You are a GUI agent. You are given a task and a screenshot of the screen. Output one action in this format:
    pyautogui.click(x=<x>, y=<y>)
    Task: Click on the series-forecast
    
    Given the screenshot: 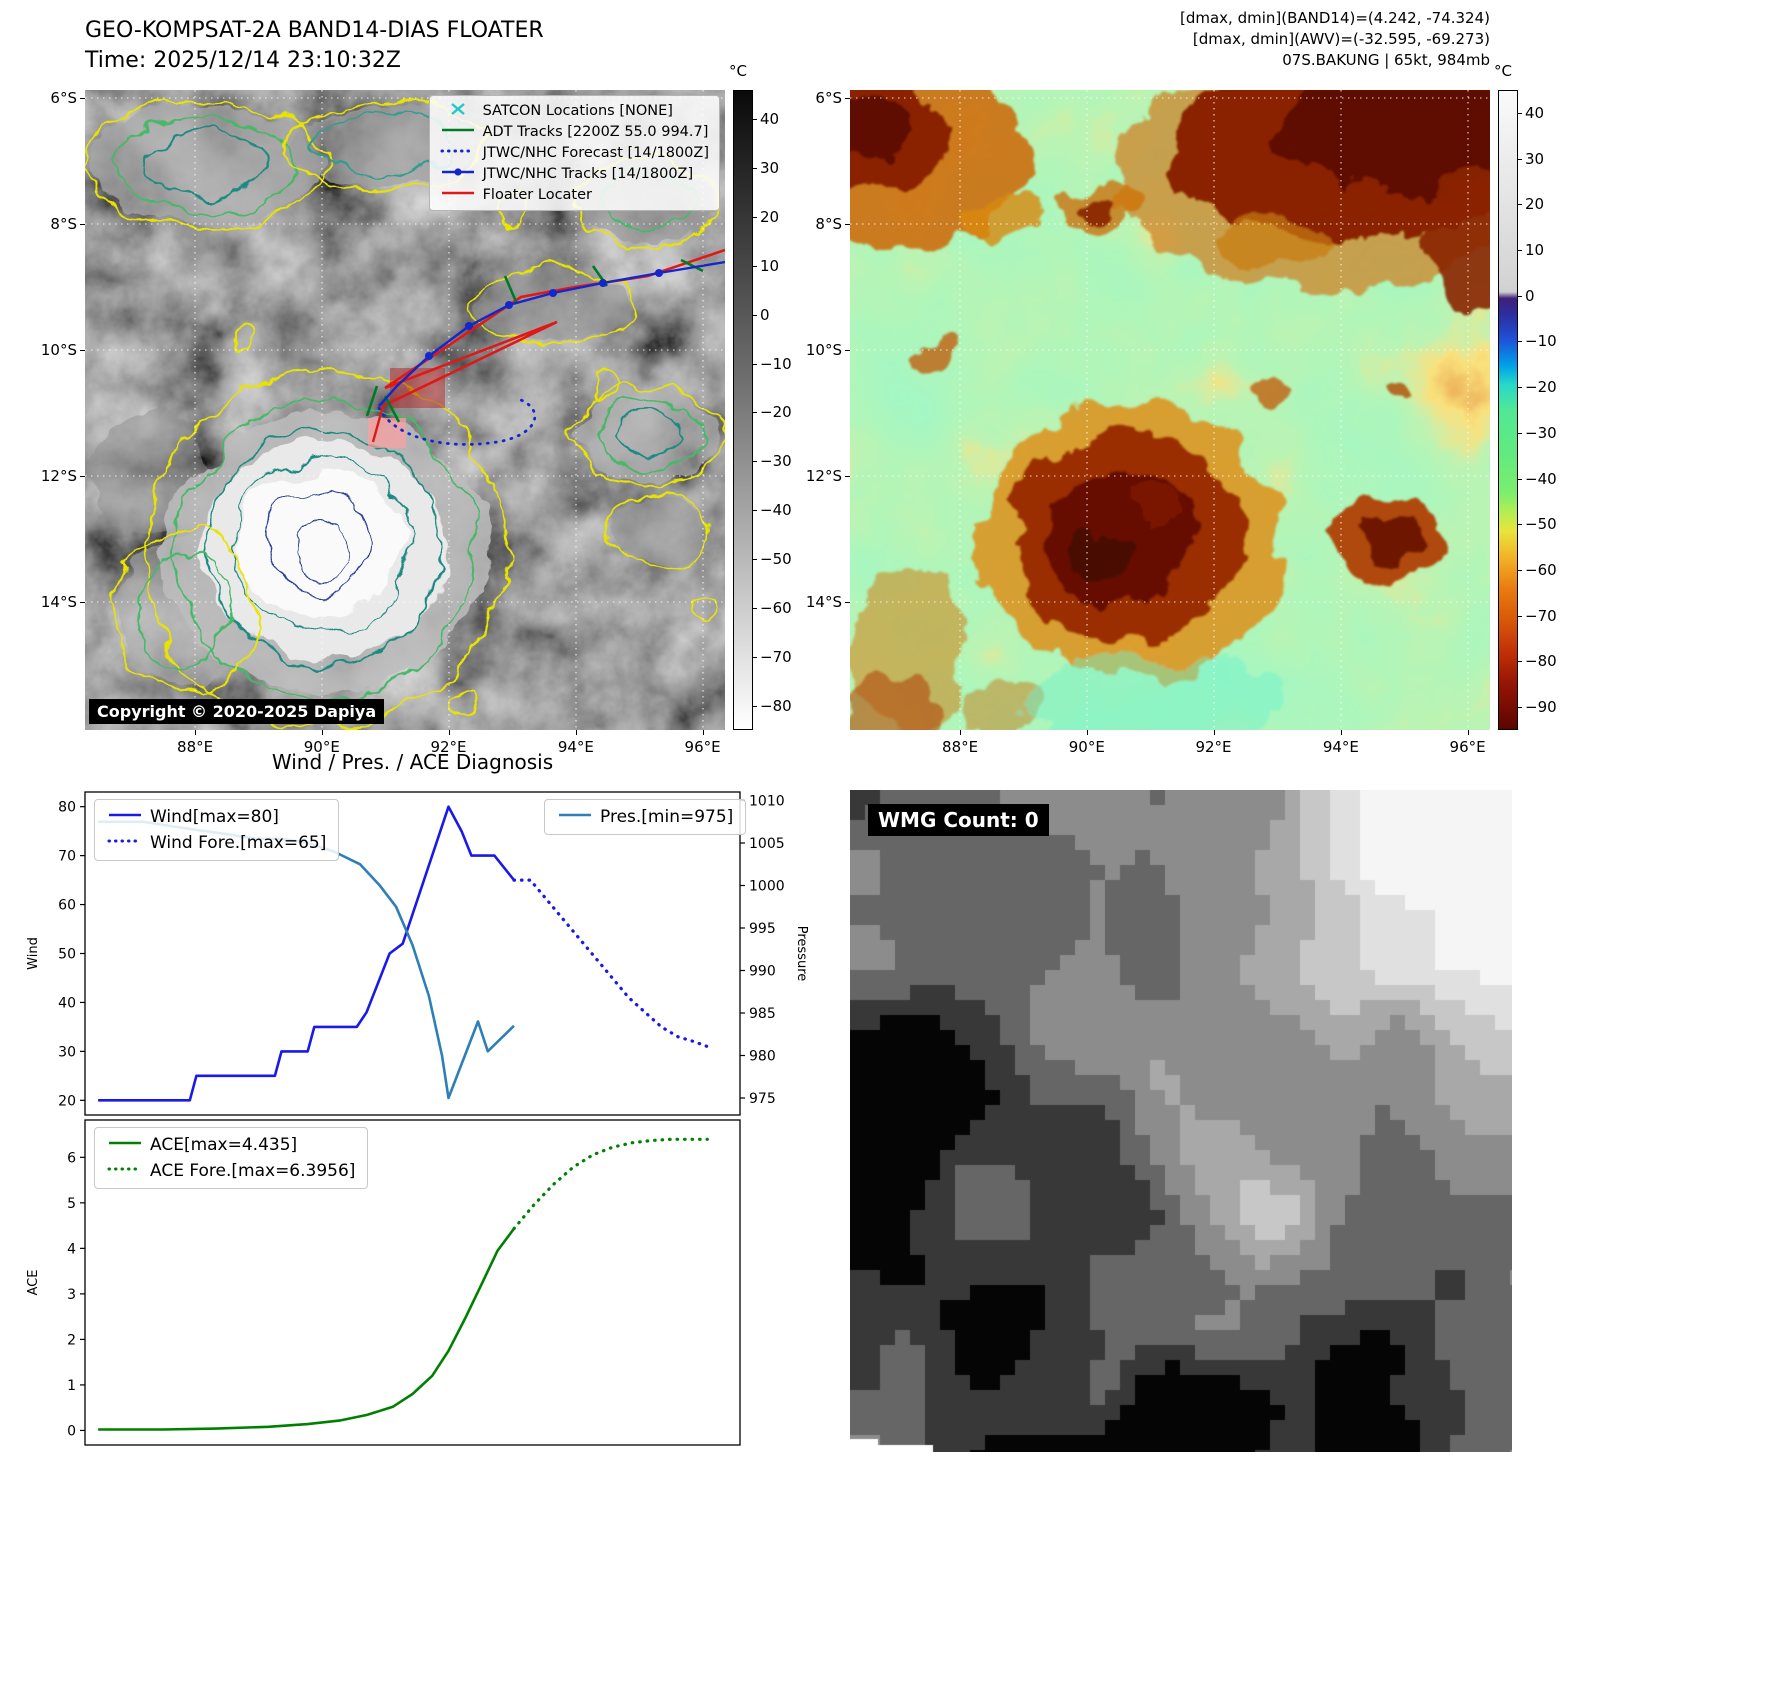 What is the action you would take?
    pyautogui.click(x=610, y=1184)
    